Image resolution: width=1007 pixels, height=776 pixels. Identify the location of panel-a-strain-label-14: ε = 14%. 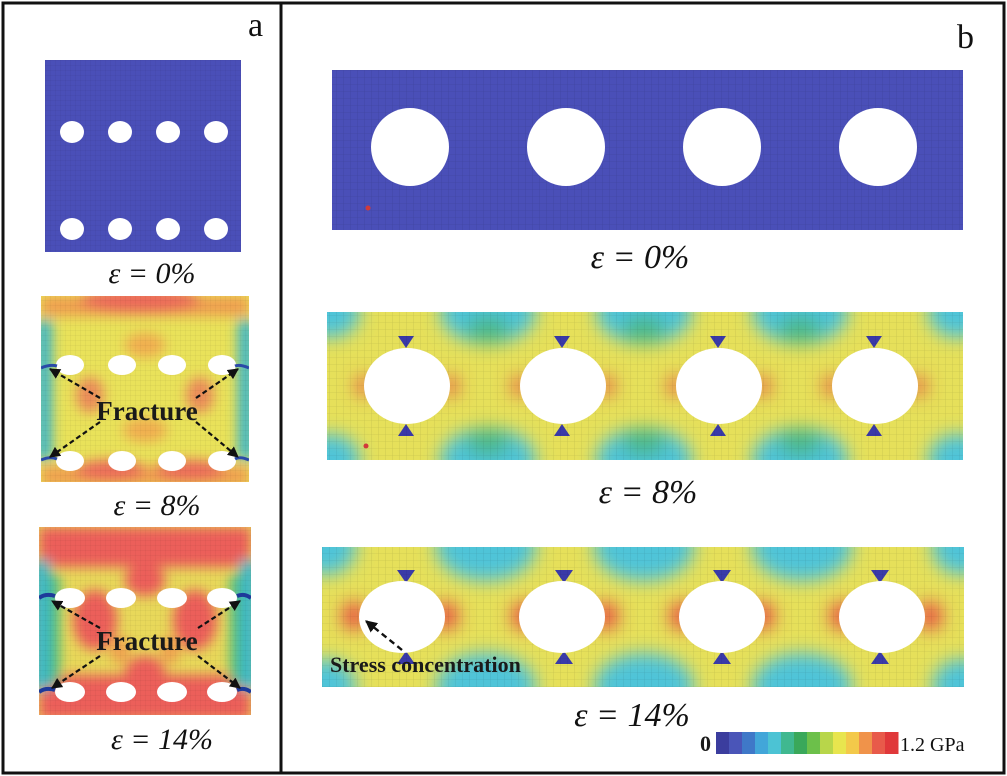
(162, 739).